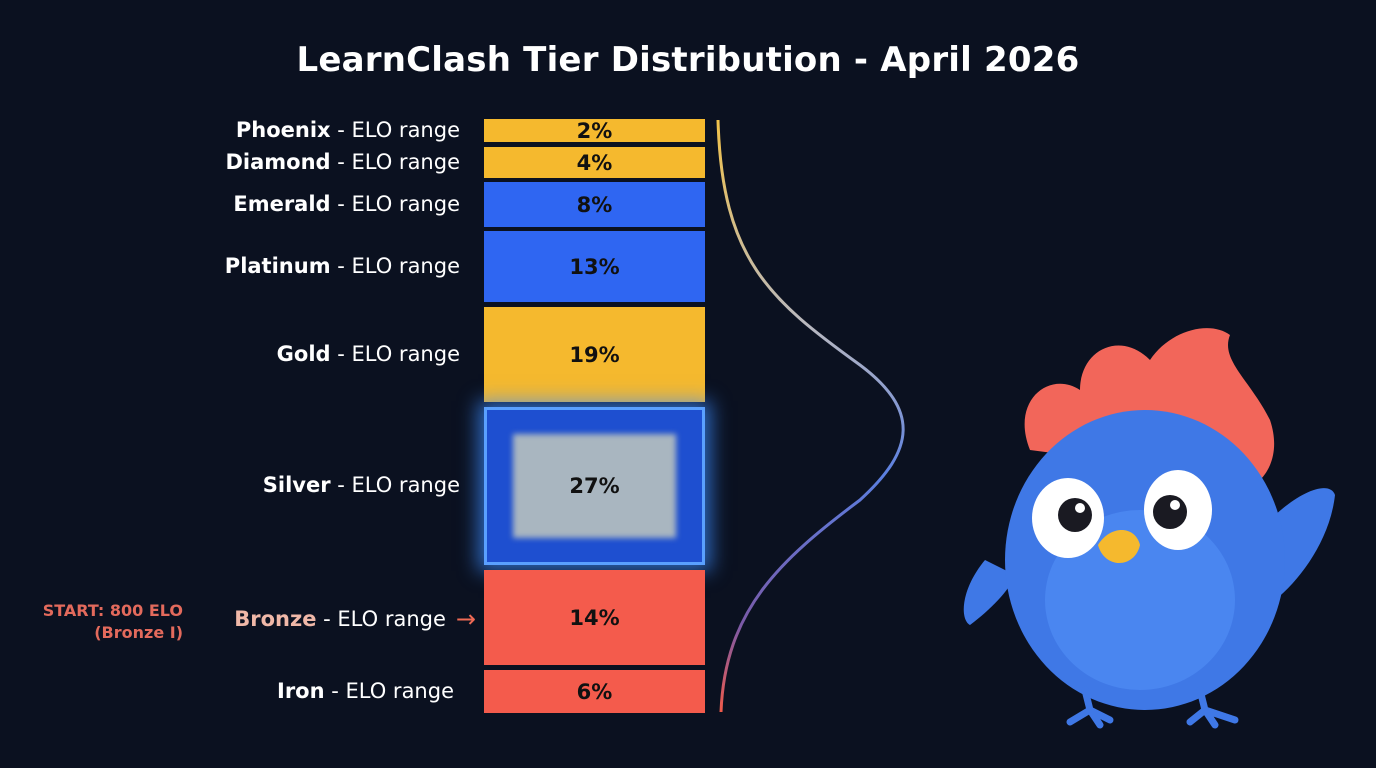 The width and height of the screenshot is (1376, 768). I want to click on tier-label-gold: Gold - ELO range, so click(368, 354).